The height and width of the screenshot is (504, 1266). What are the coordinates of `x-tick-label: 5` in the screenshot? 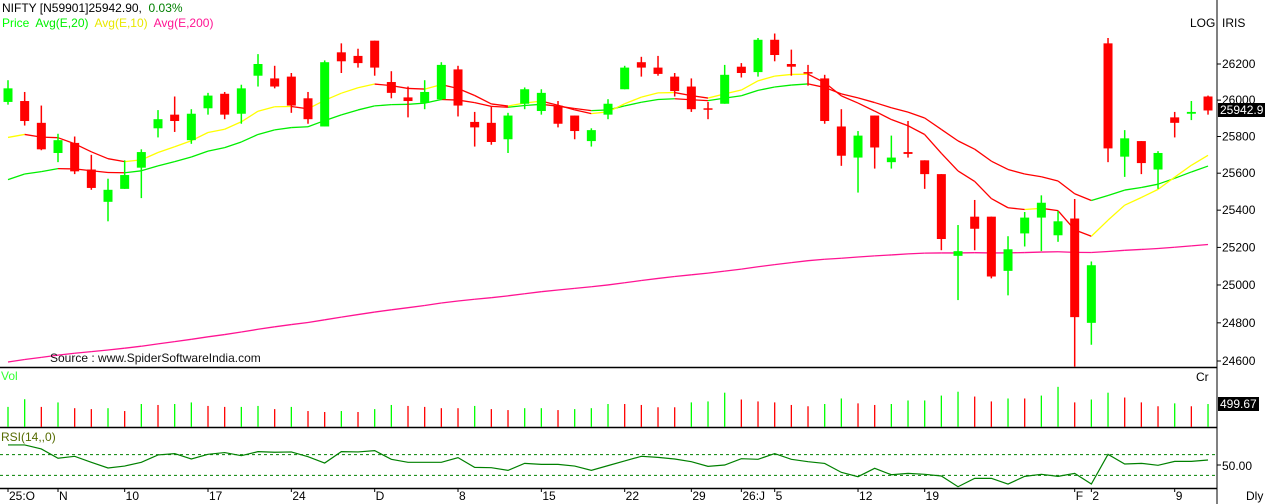 It's located at (779, 496).